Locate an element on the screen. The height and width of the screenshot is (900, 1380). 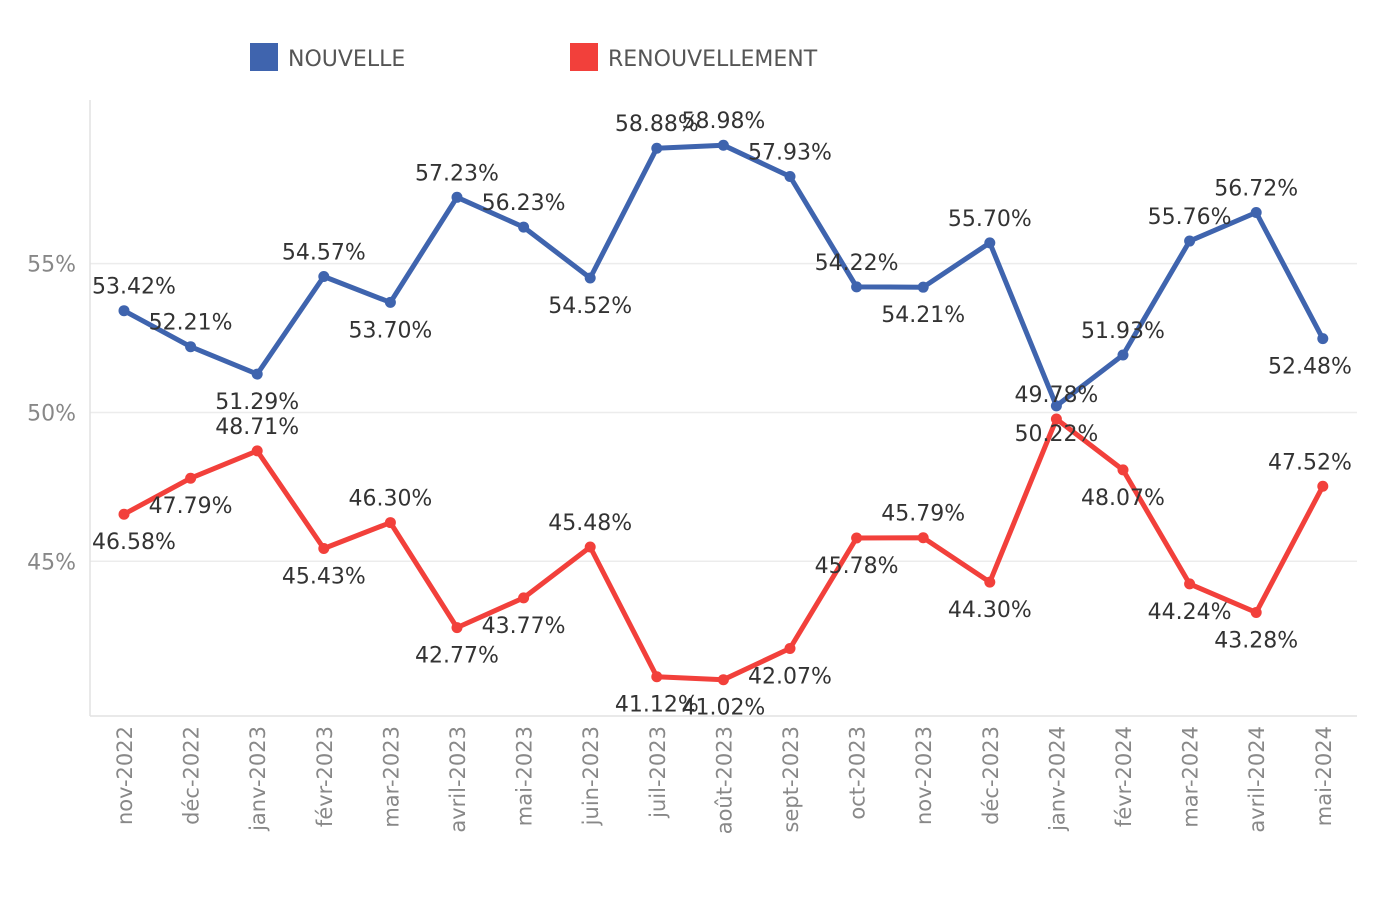
data-label: 57.23% is located at coordinates (457, 173).